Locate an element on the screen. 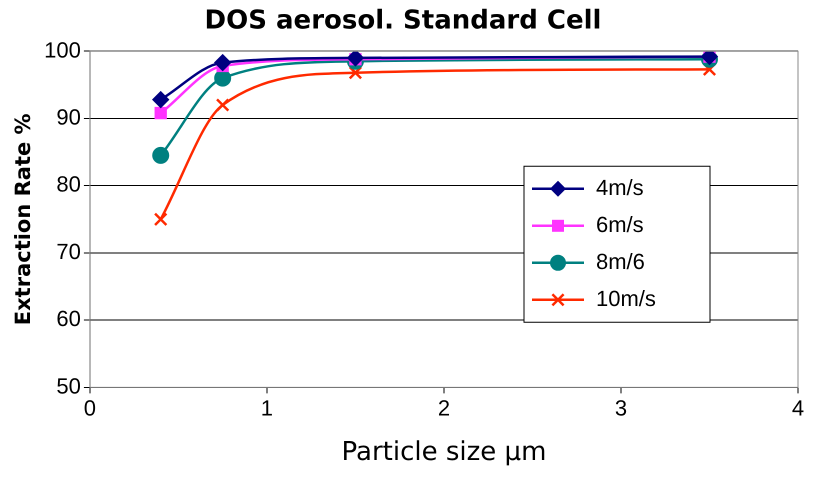 The height and width of the screenshot is (479, 814). x-tick-label: 4 is located at coordinates (798, 408).